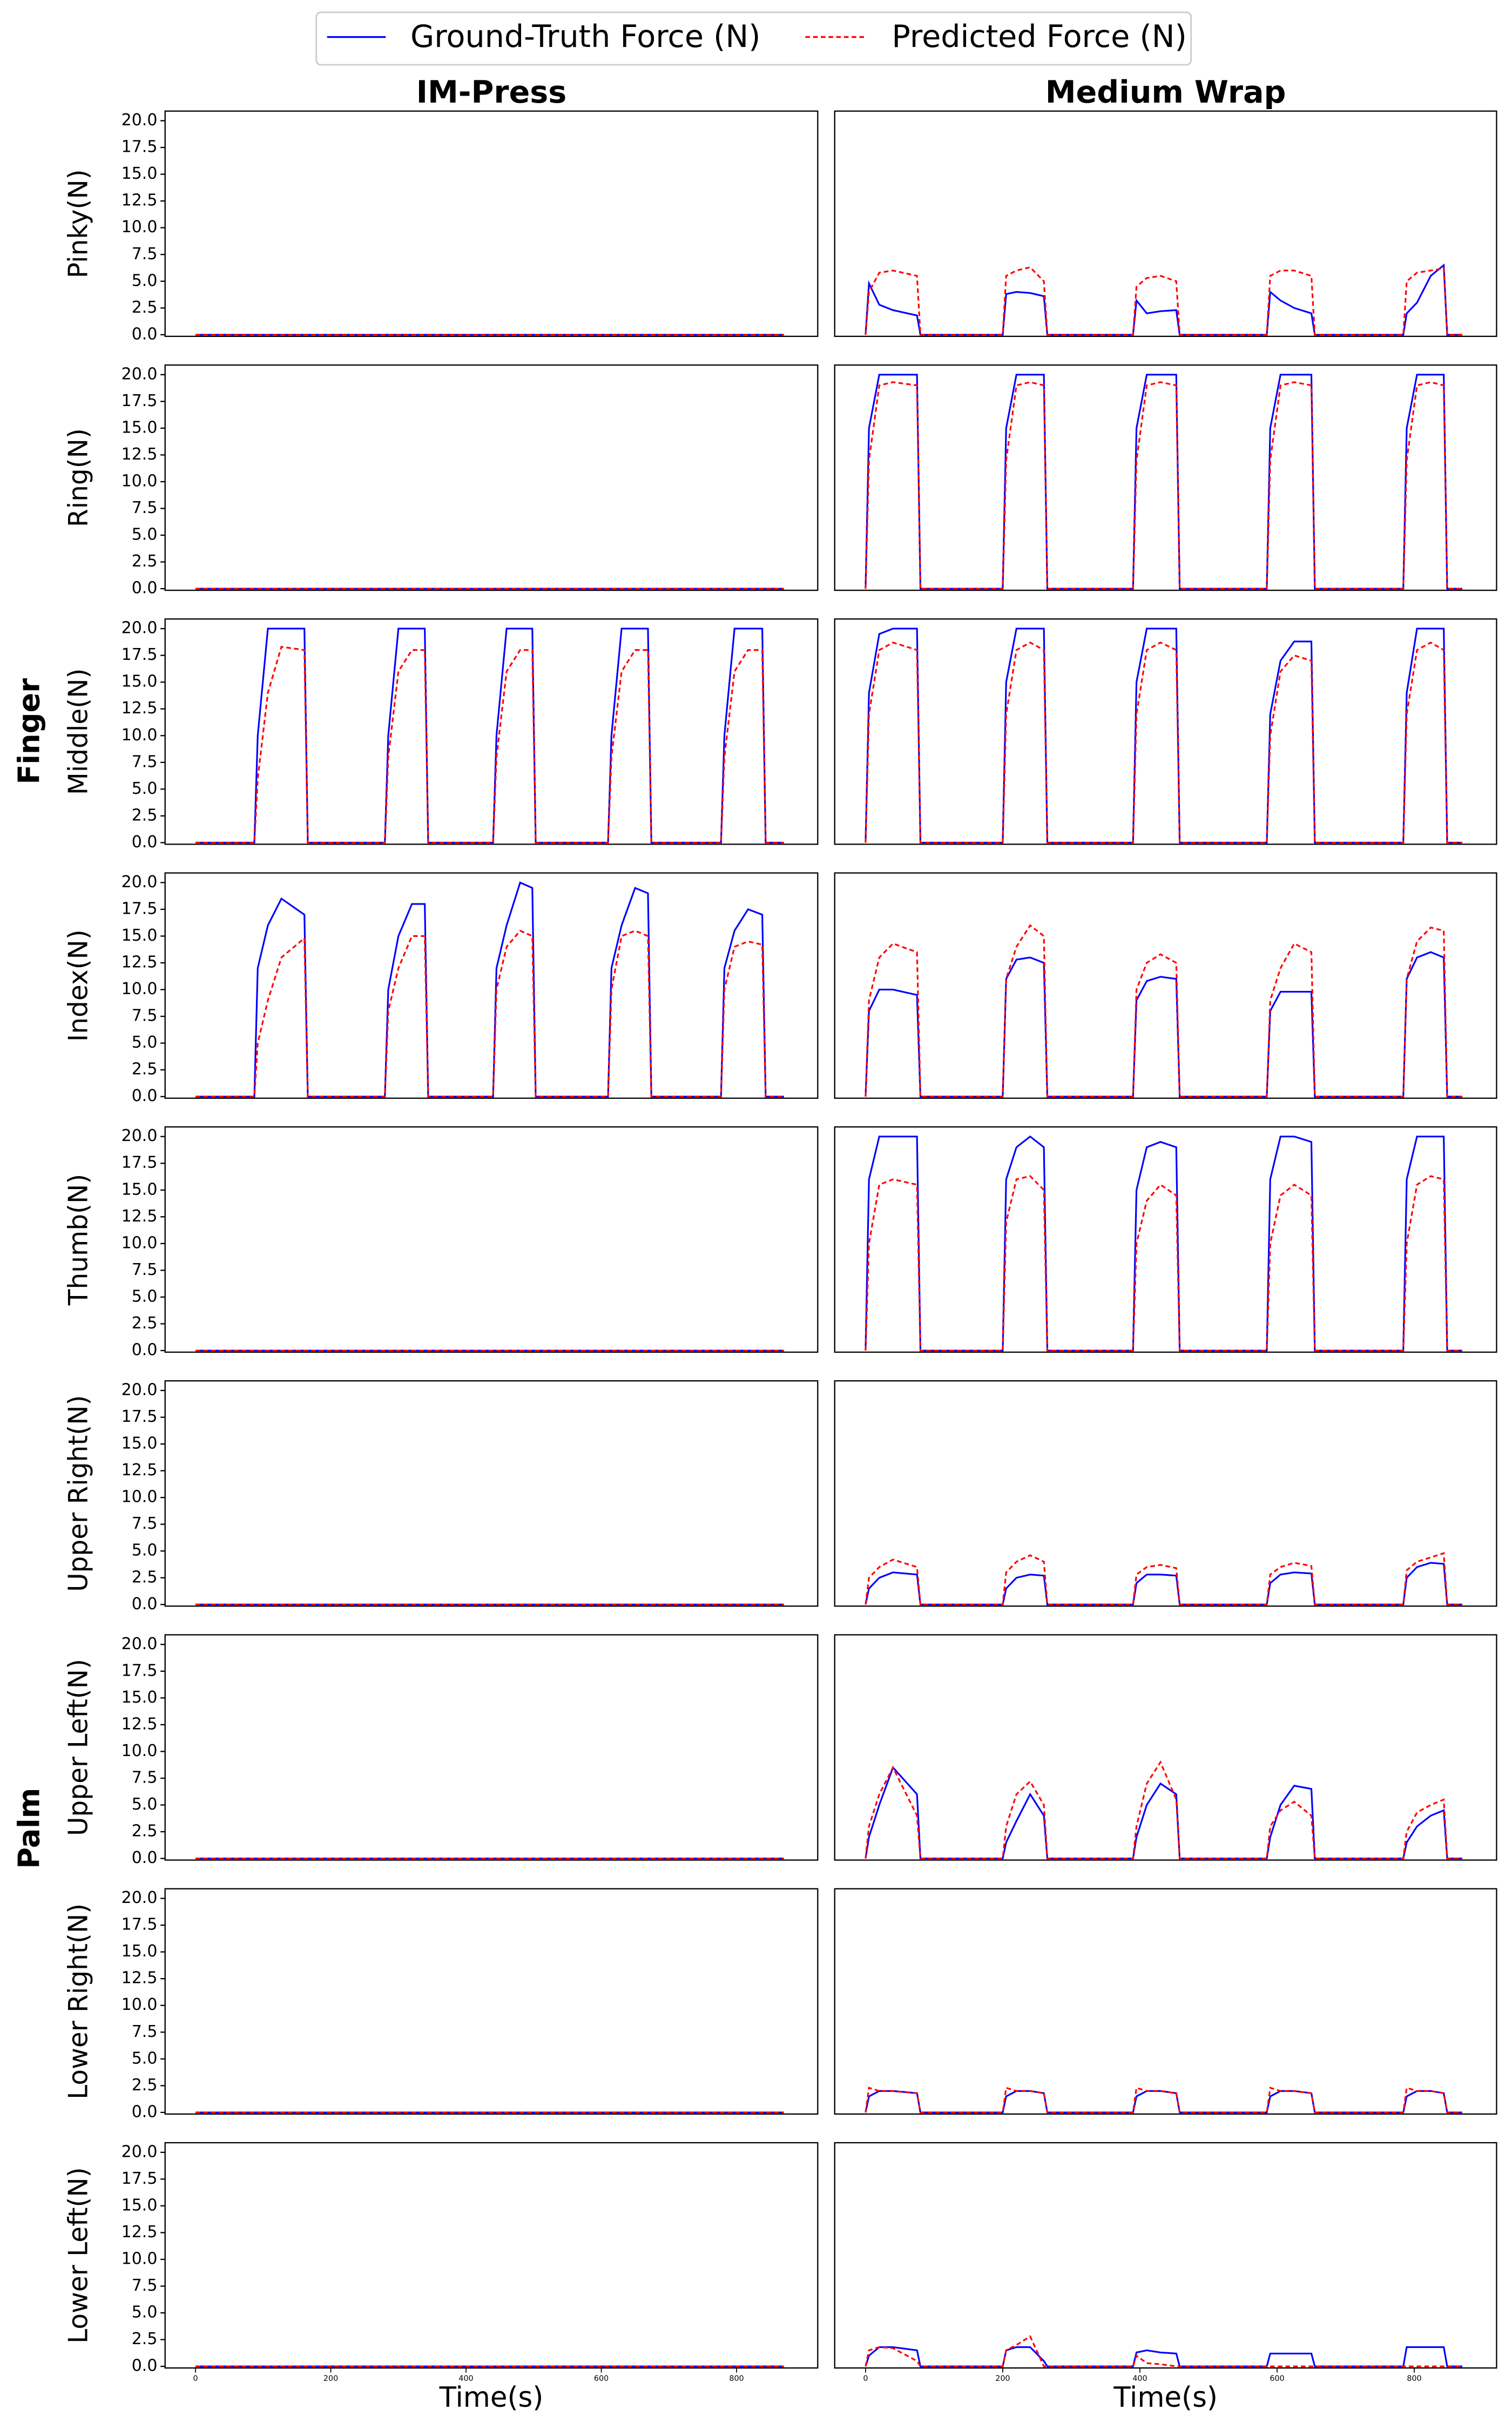 This screenshot has height=2430, width=1512. Describe the element at coordinates (79, 1748) in the screenshot. I see `y-axis-label: Upper Left(N)` at that location.